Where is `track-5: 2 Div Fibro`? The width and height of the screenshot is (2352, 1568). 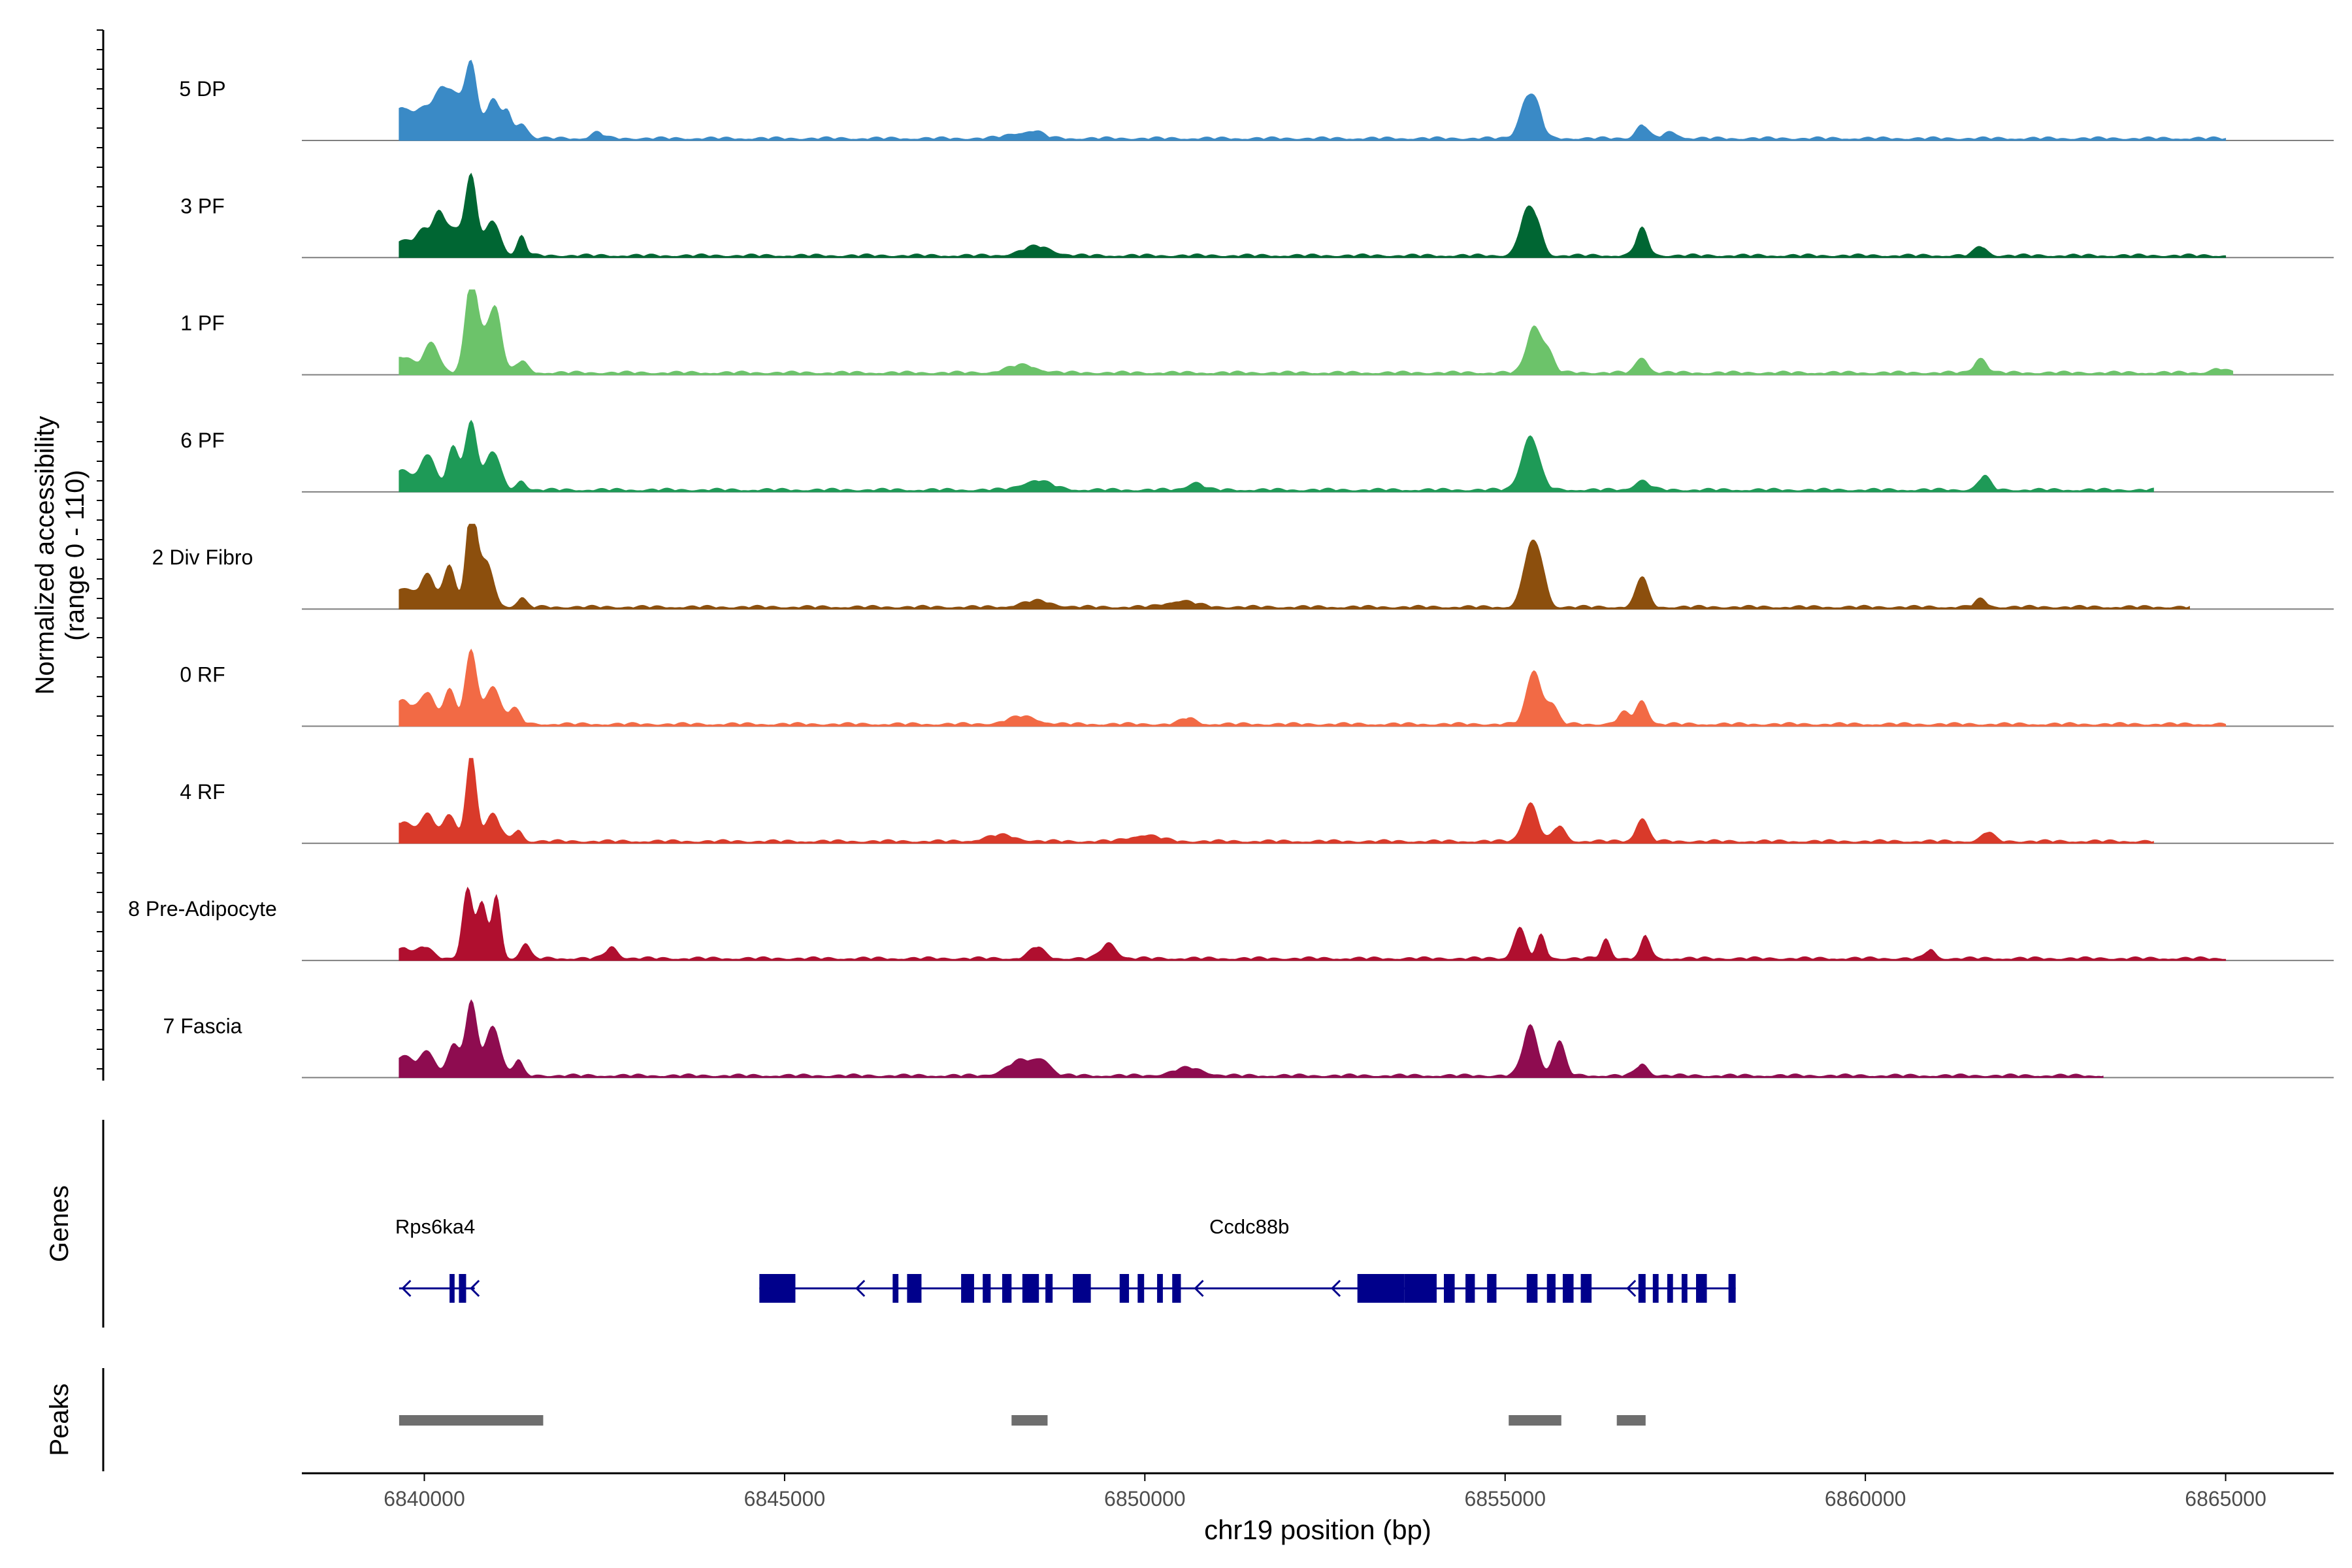 track-5: 2 Div Fibro is located at coordinates (1243, 566).